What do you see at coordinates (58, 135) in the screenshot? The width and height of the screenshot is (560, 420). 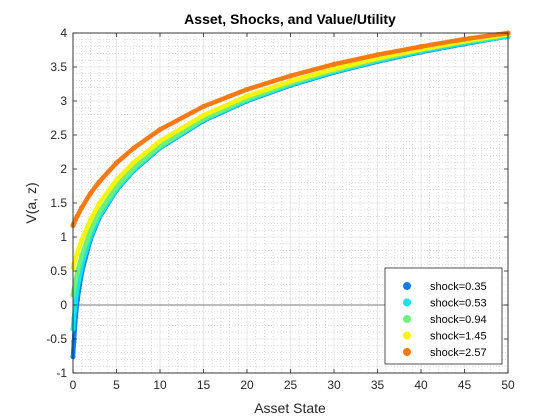 I see `y-tick-label: 2.5` at bounding box center [58, 135].